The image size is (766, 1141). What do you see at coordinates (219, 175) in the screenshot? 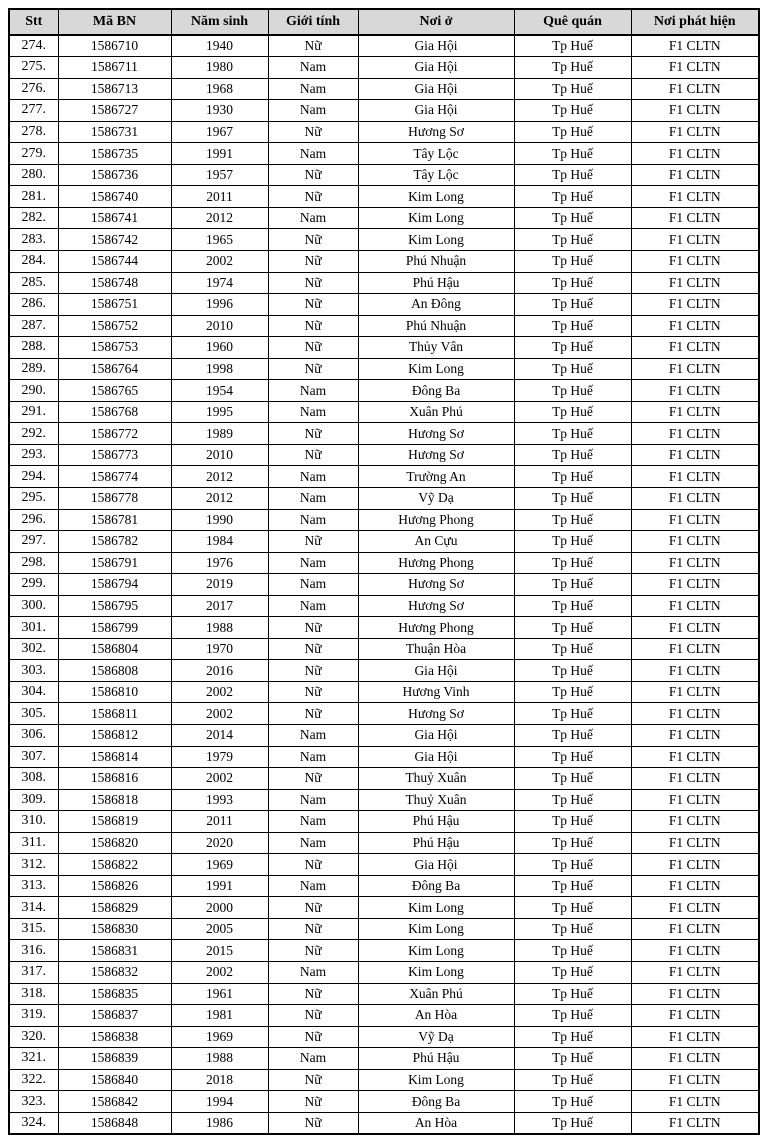
I see `cell-nam_sinh: 1957` at bounding box center [219, 175].